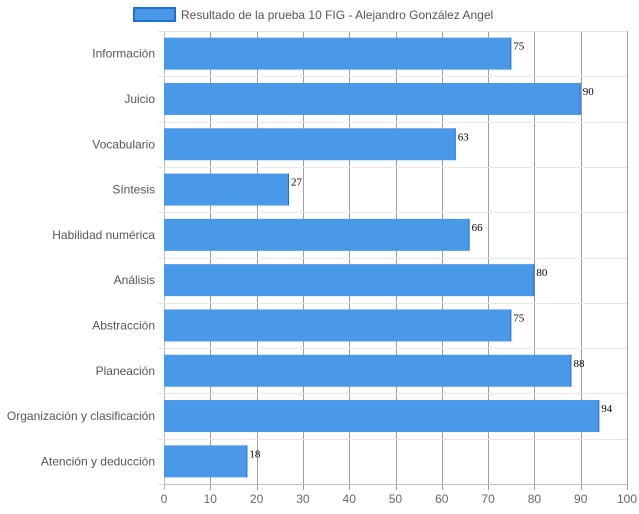 Image resolution: width=639 pixels, height=514 pixels. What do you see at coordinates (81, 416) in the screenshot?
I see `category-label: Organización y clasificación` at bounding box center [81, 416].